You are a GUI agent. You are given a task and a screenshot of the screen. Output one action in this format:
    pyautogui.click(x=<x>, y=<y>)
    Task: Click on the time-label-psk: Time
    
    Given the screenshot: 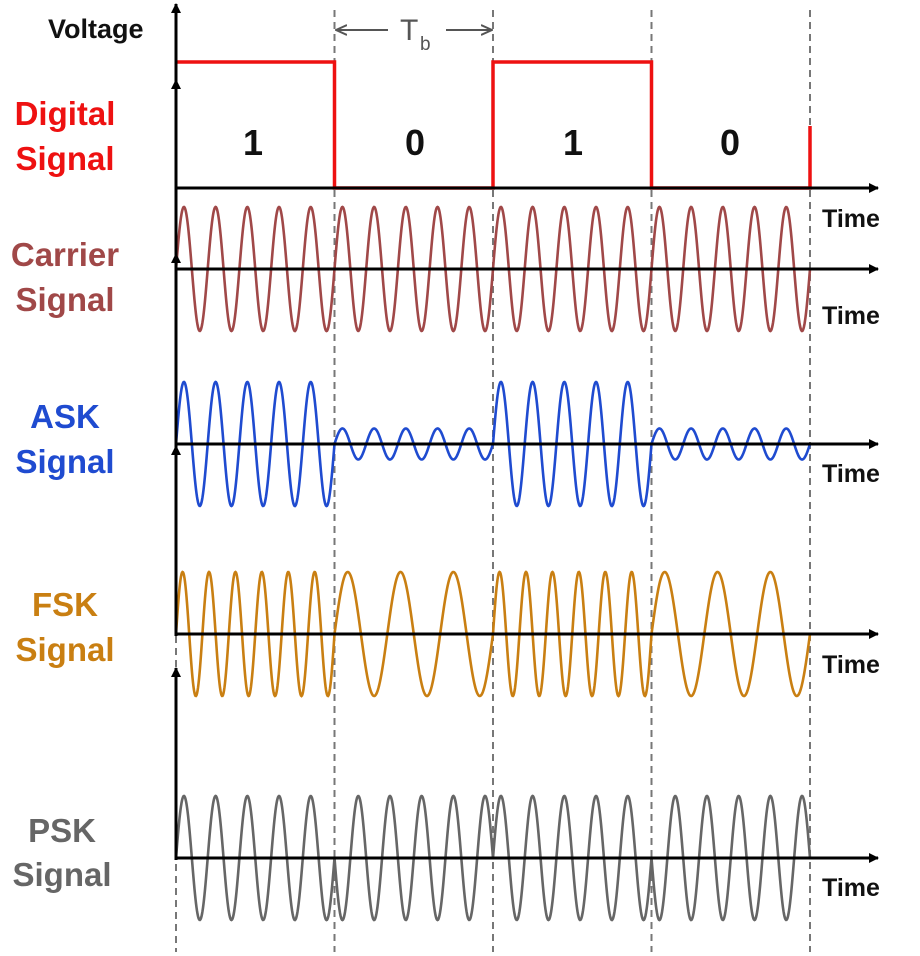 What is the action you would take?
    pyautogui.click(x=851, y=888)
    